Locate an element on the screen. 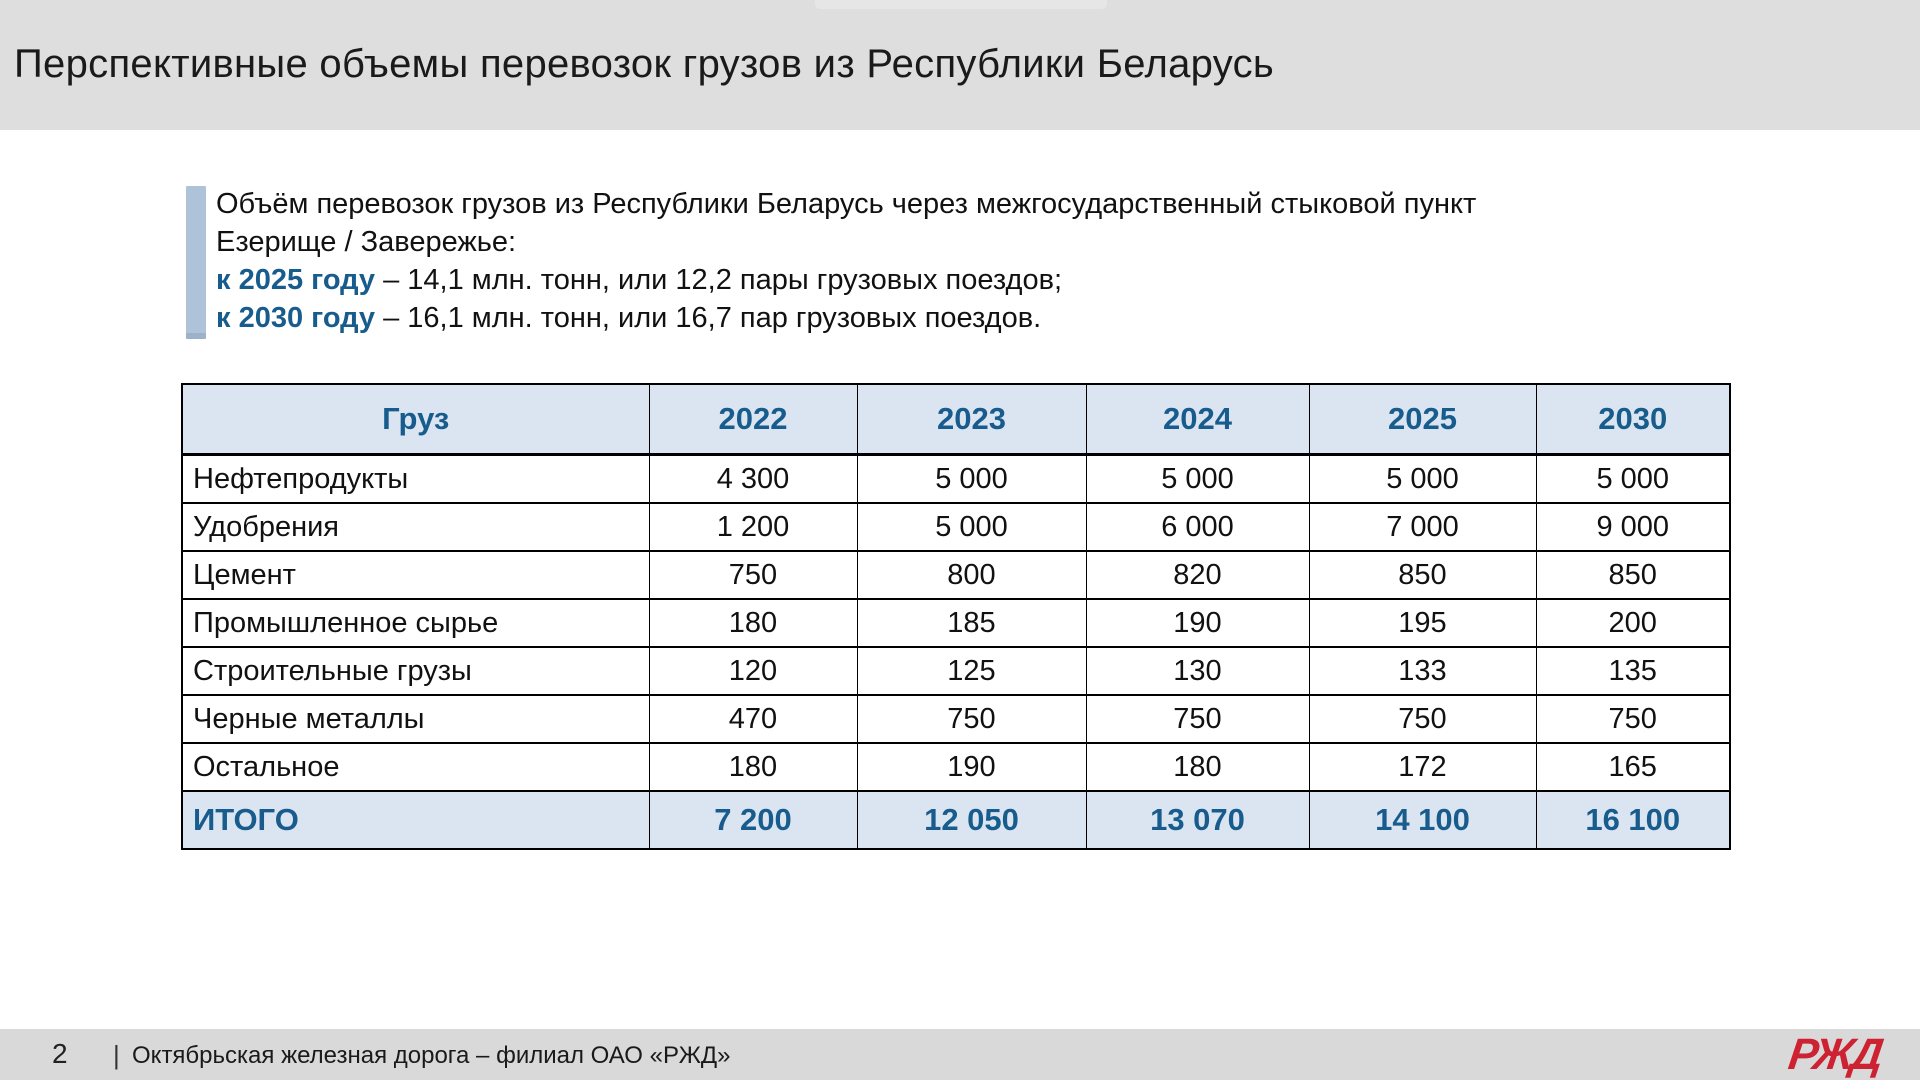 Image resolution: width=1920 pixels, height=1080 pixels. cell-value: 800 is located at coordinates (971, 575).